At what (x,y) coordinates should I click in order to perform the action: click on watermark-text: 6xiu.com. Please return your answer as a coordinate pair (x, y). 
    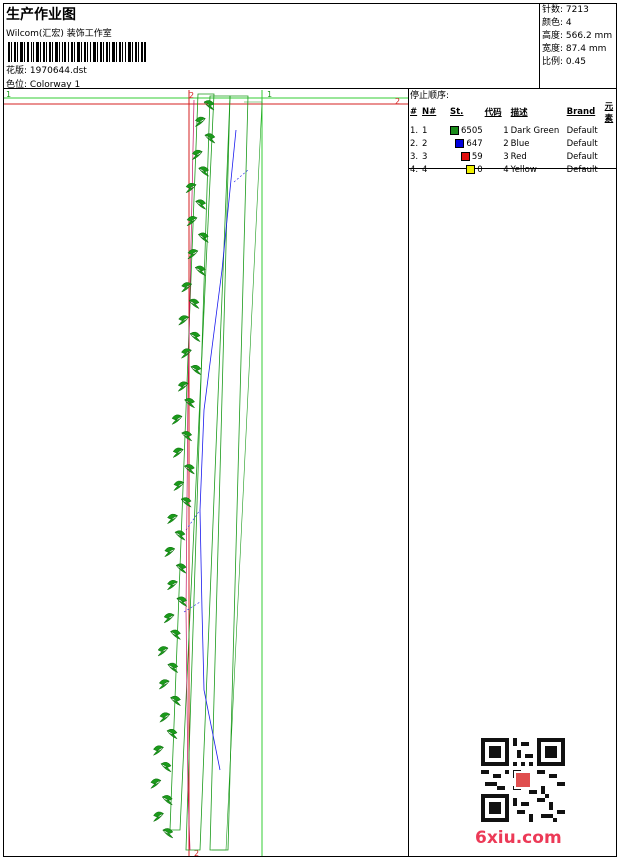
    Looking at the image, I should click on (518, 838).